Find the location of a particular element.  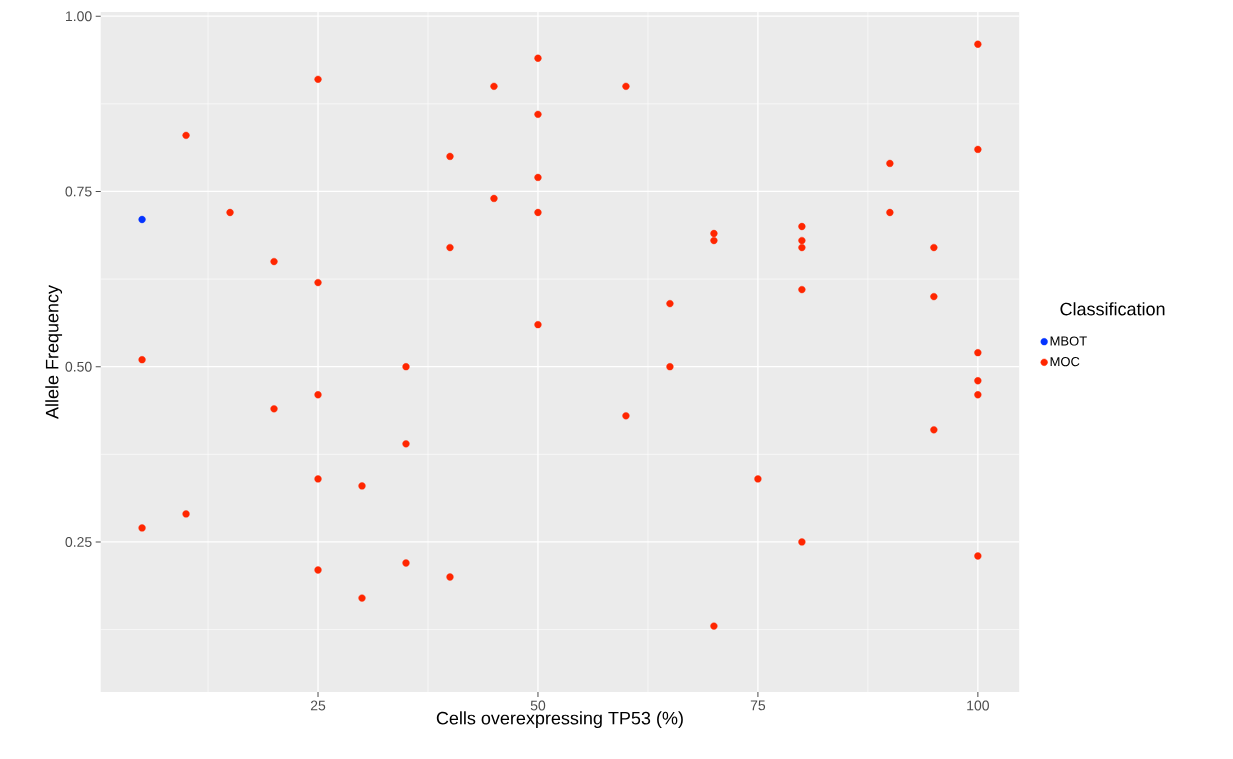

y-axis-title: Allele Frequency is located at coordinates (54, 352).